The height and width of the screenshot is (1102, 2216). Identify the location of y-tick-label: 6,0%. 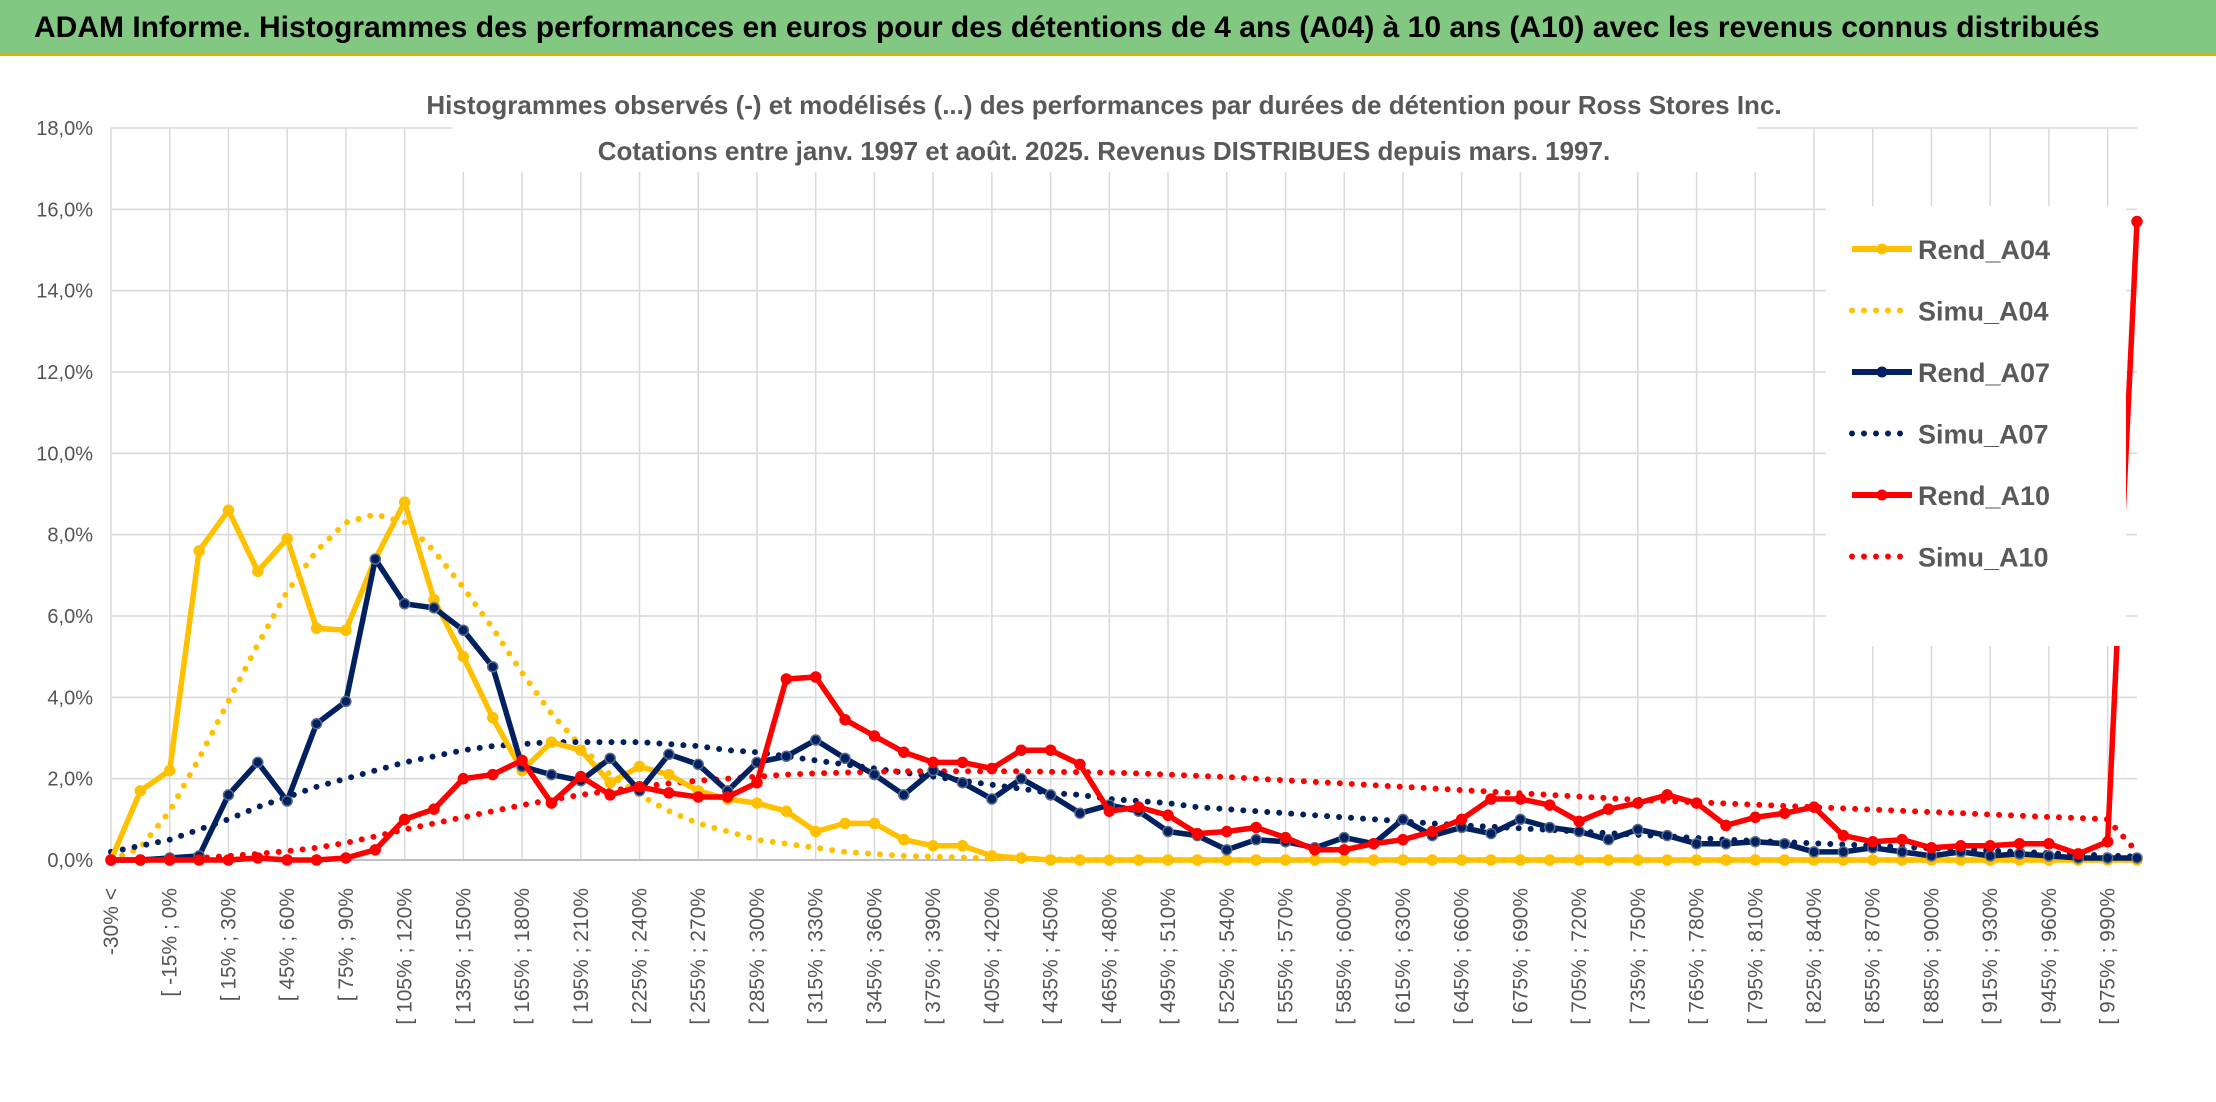
(70, 617).